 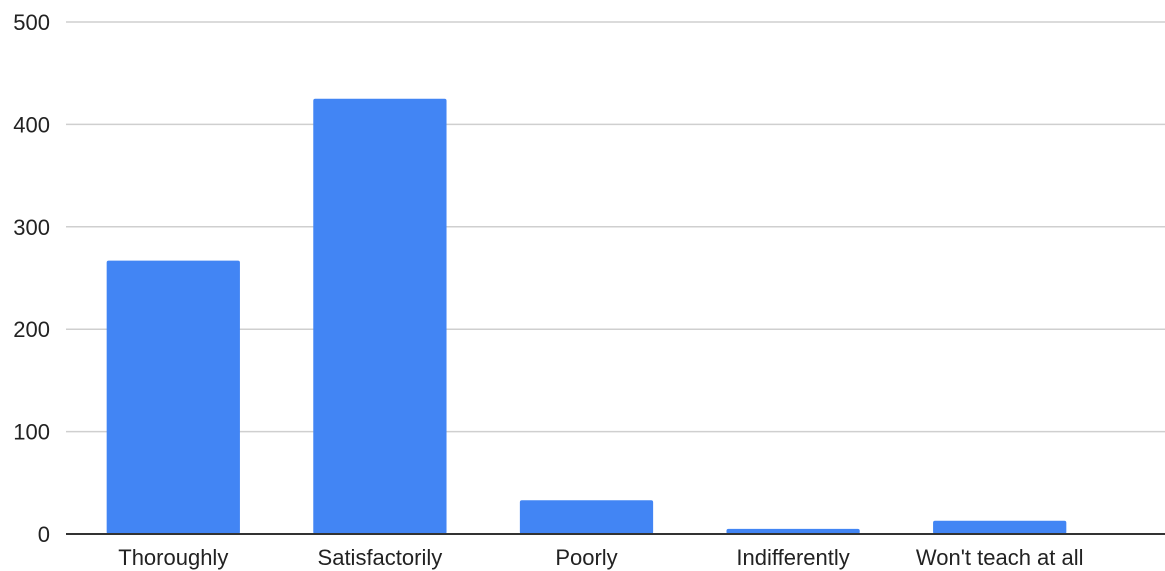 I want to click on bar-satisfactorily, so click(x=380, y=316).